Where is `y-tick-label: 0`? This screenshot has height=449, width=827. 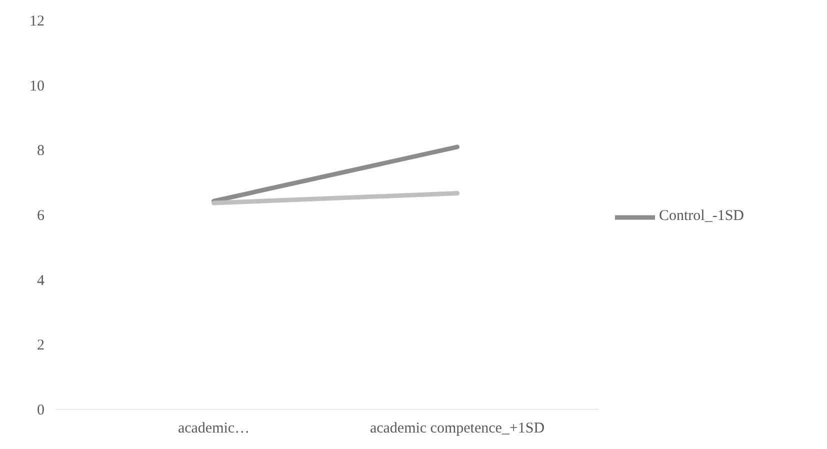
y-tick-label: 0 is located at coordinates (40, 410).